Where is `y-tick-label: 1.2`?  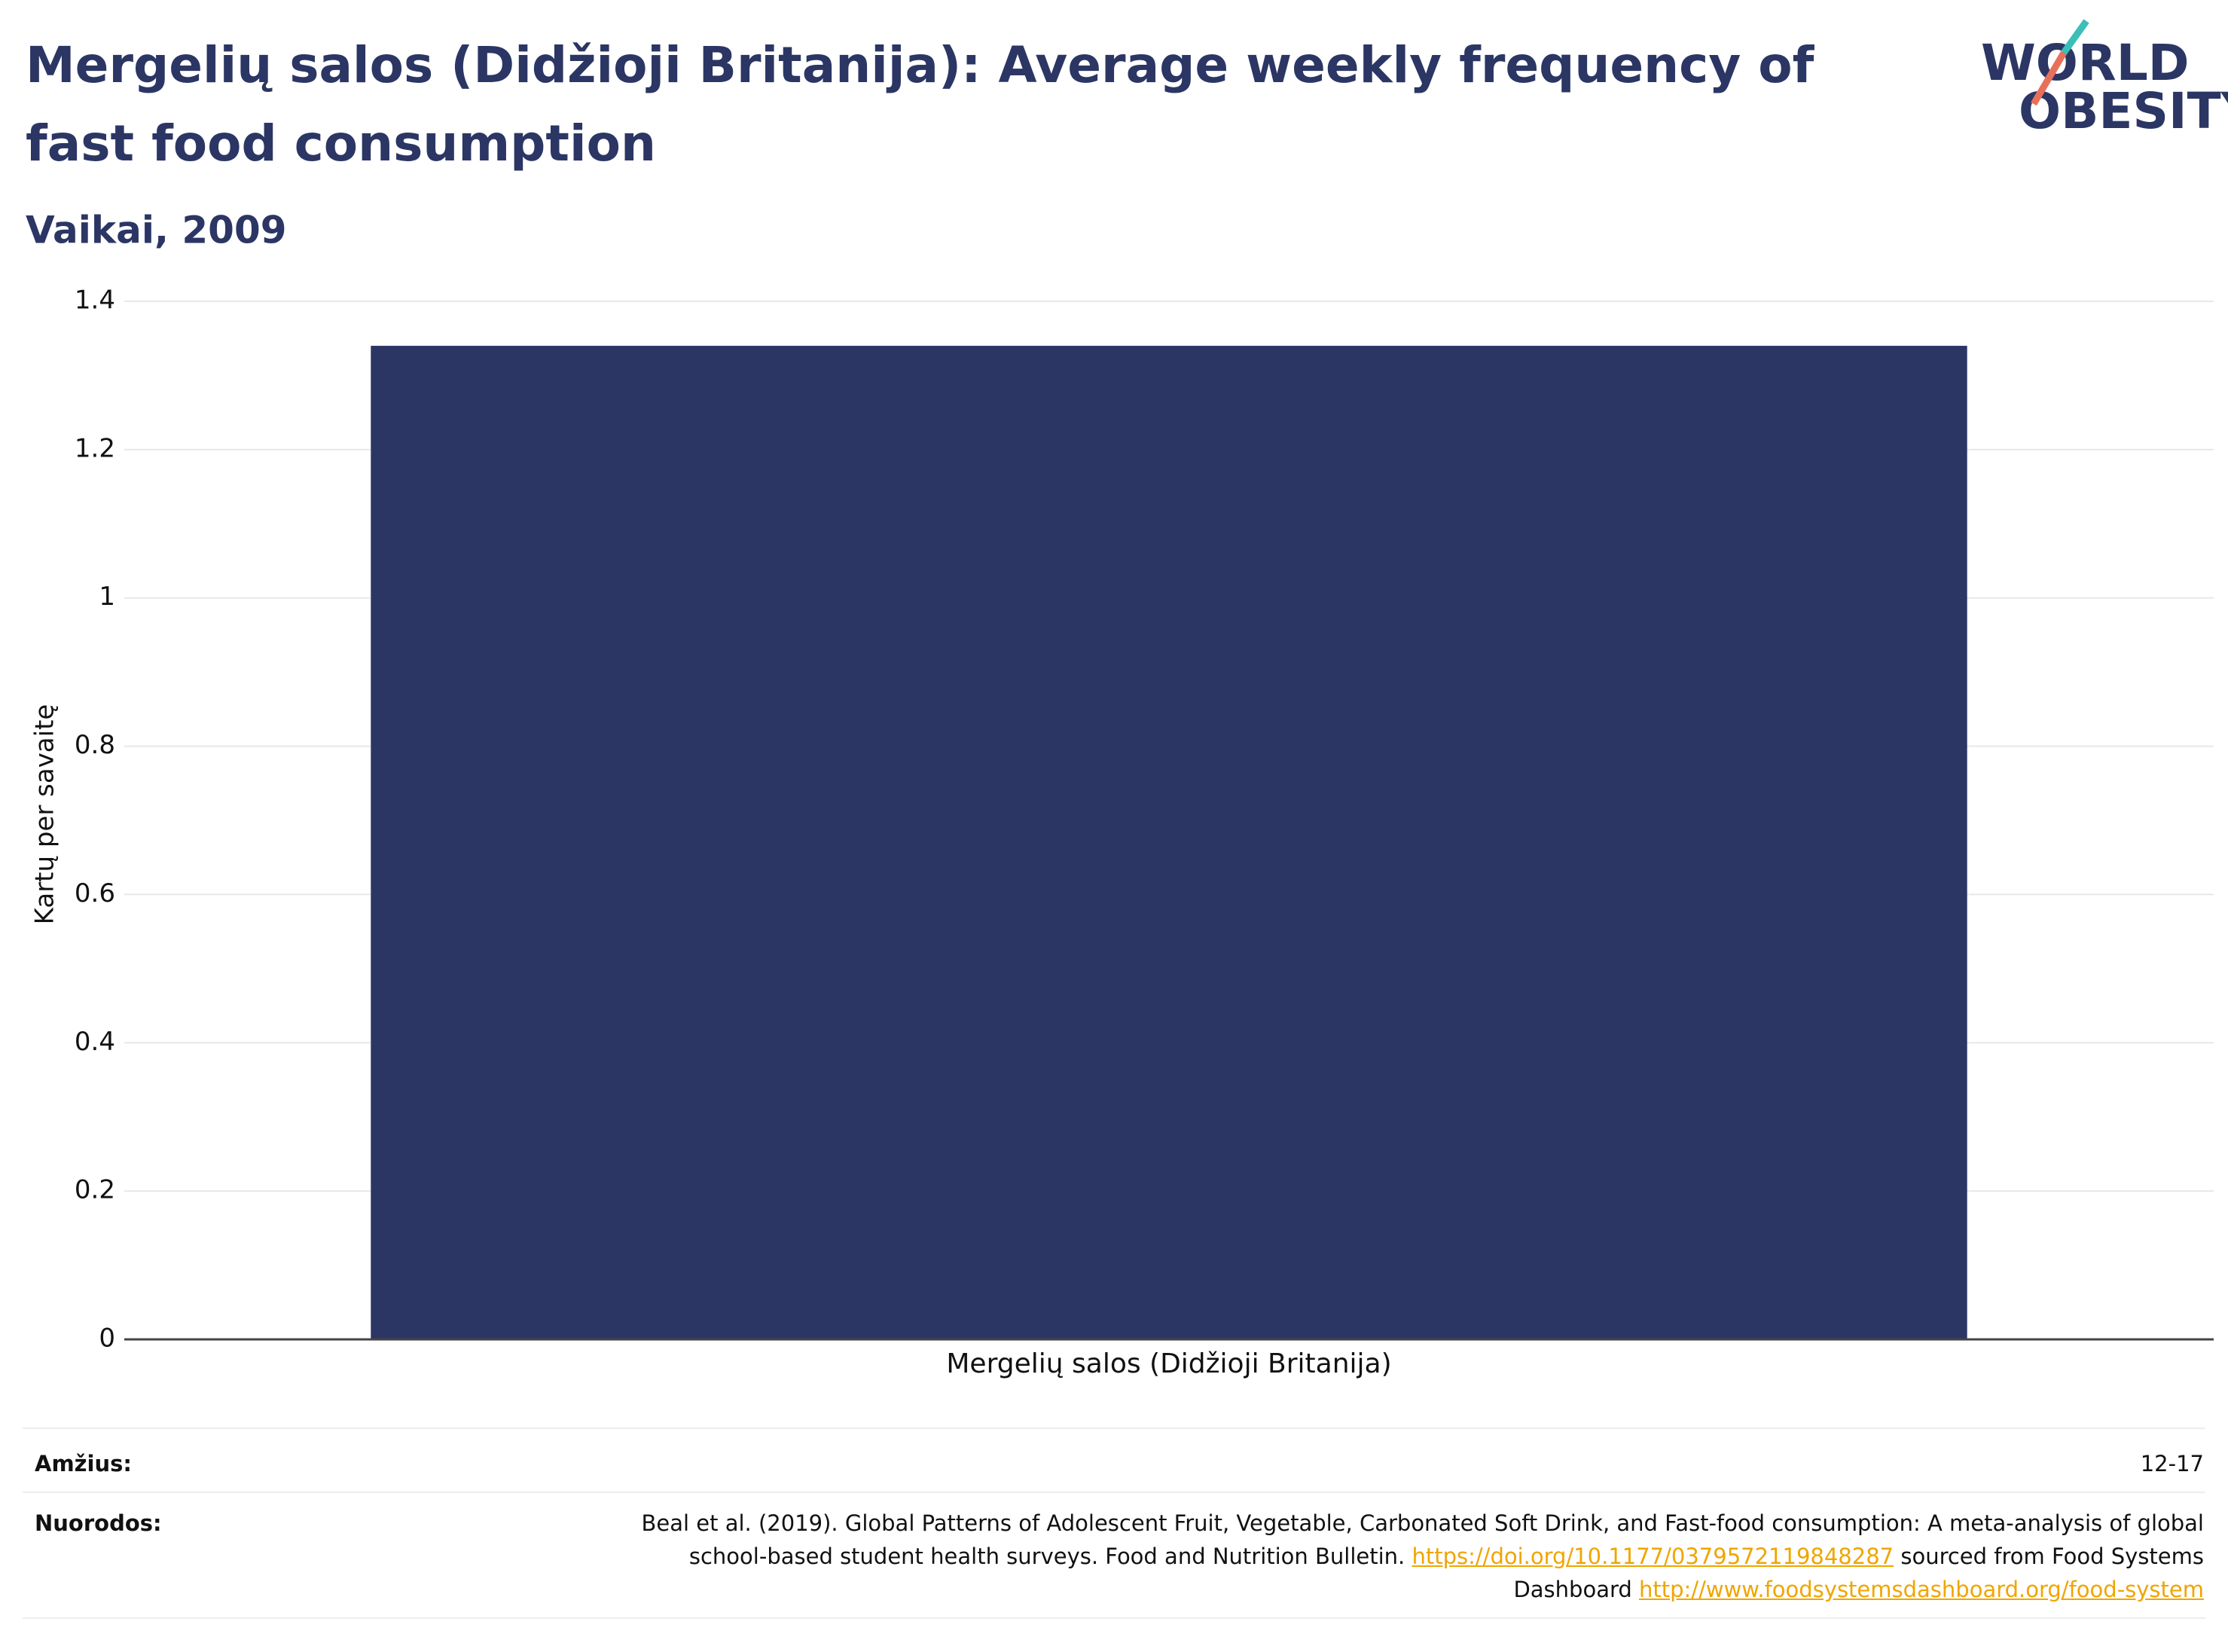
y-tick-label: 1.2 is located at coordinates (95, 448).